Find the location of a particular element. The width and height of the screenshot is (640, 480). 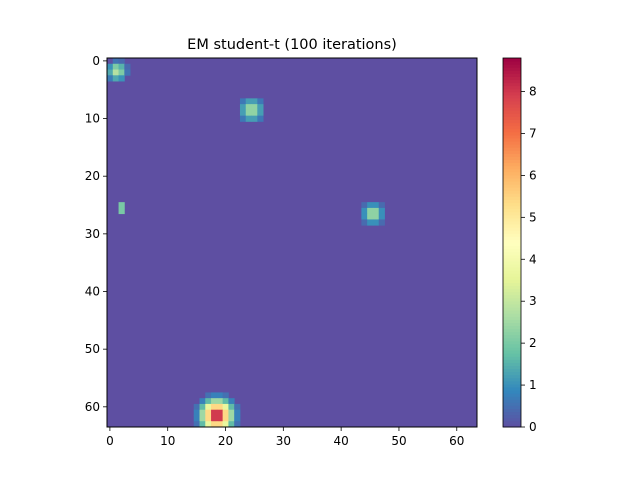

x-tick-label: 10 is located at coordinates (167, 441).